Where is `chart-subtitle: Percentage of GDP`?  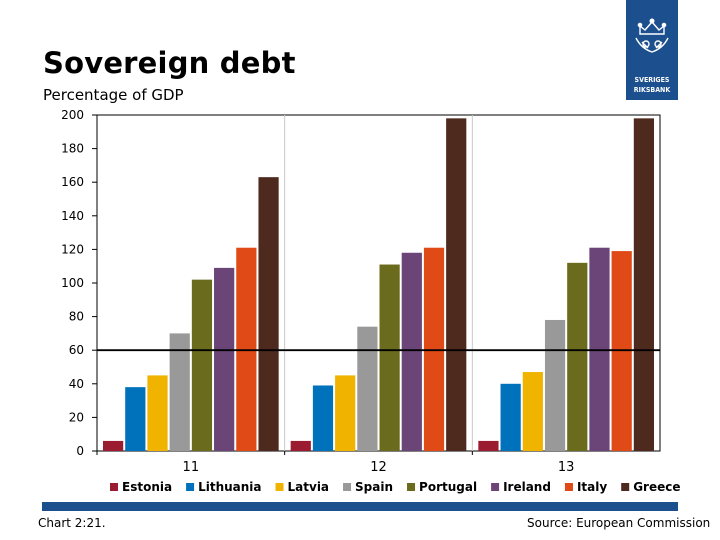
chart-subtitle: Percentage of GDP is located at coordinates (113, 95).